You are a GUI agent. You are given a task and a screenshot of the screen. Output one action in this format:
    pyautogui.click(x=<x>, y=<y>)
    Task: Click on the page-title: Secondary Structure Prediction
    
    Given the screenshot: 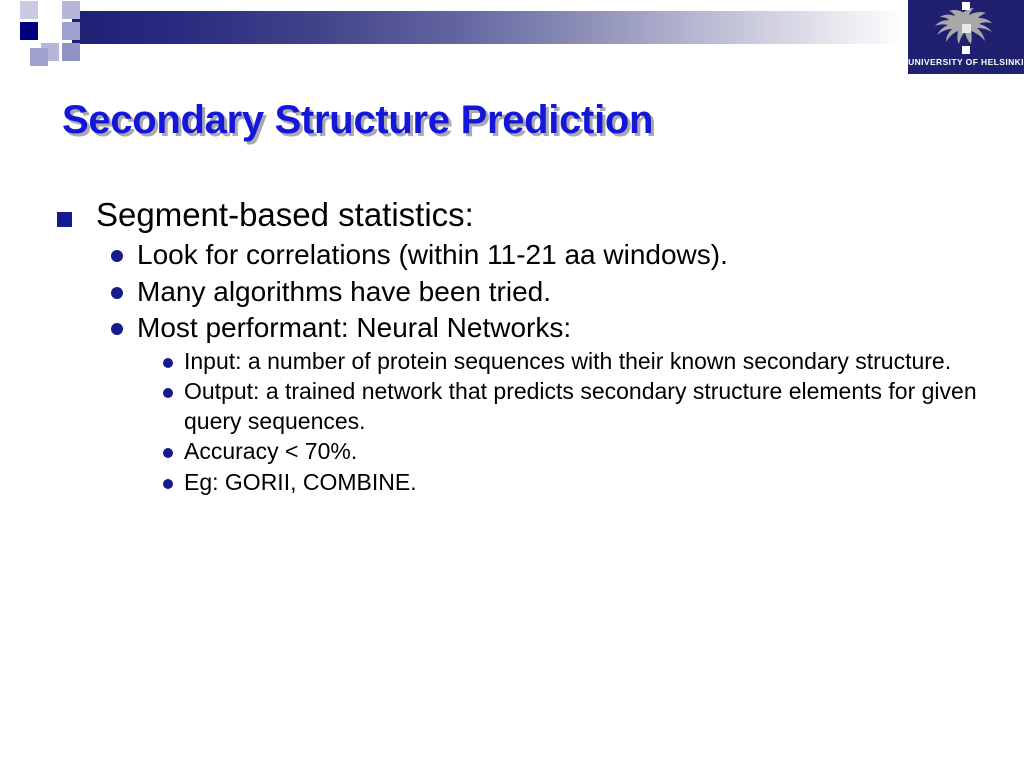 What is the action you would take?
    pyautogui.click(x=358, y=120)
    